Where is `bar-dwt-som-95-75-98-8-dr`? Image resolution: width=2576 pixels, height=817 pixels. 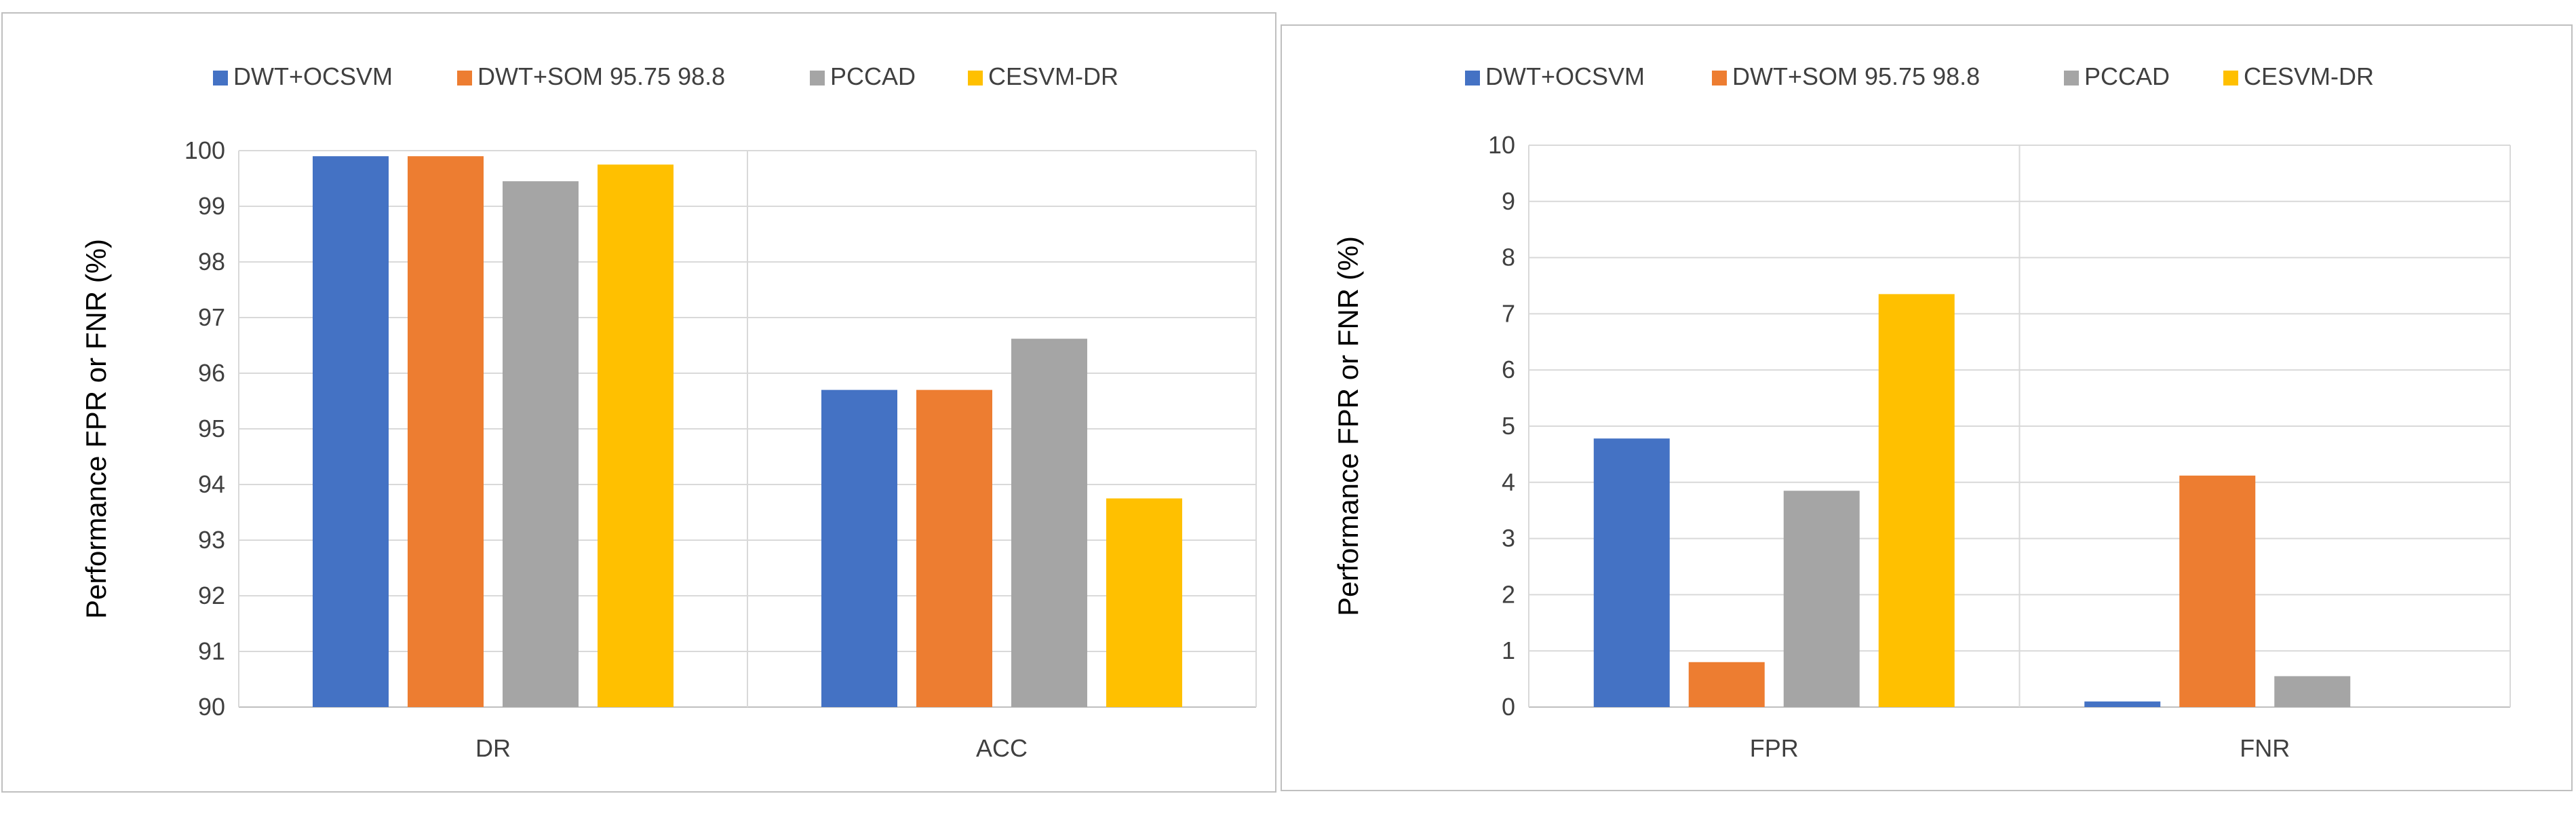
bar-dwt-som-95-75-98-8-dr is located at coordinates (446, 431).